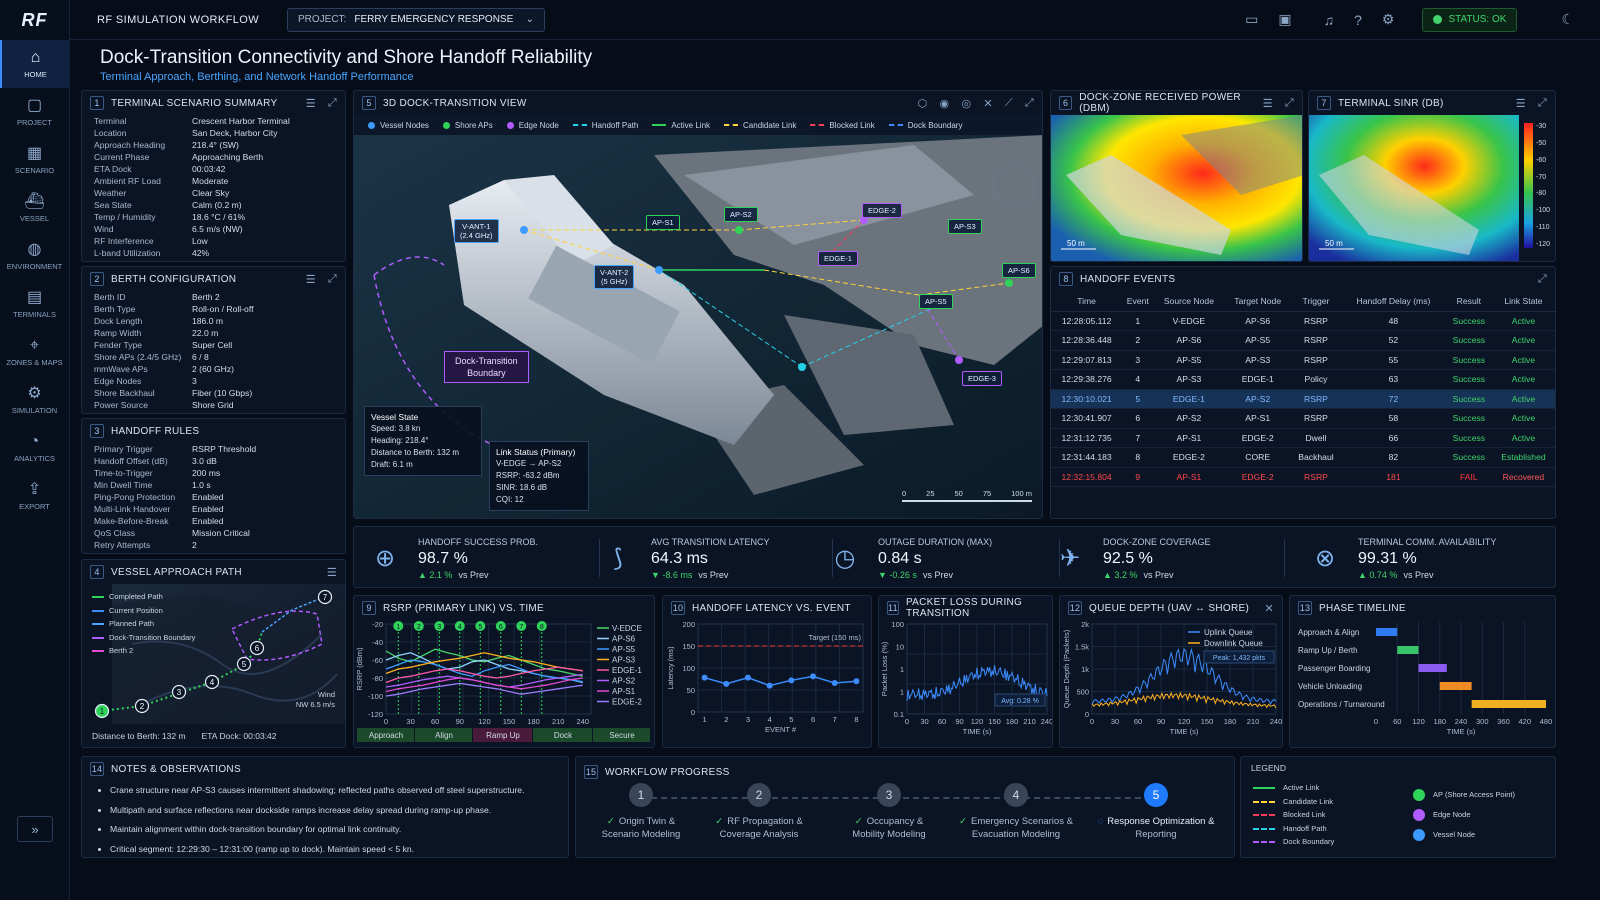 The image size is (1600, 900). Describe the element at coordinates (1358, 19) in the screenshot. I see `help-icon: ?` at that location.